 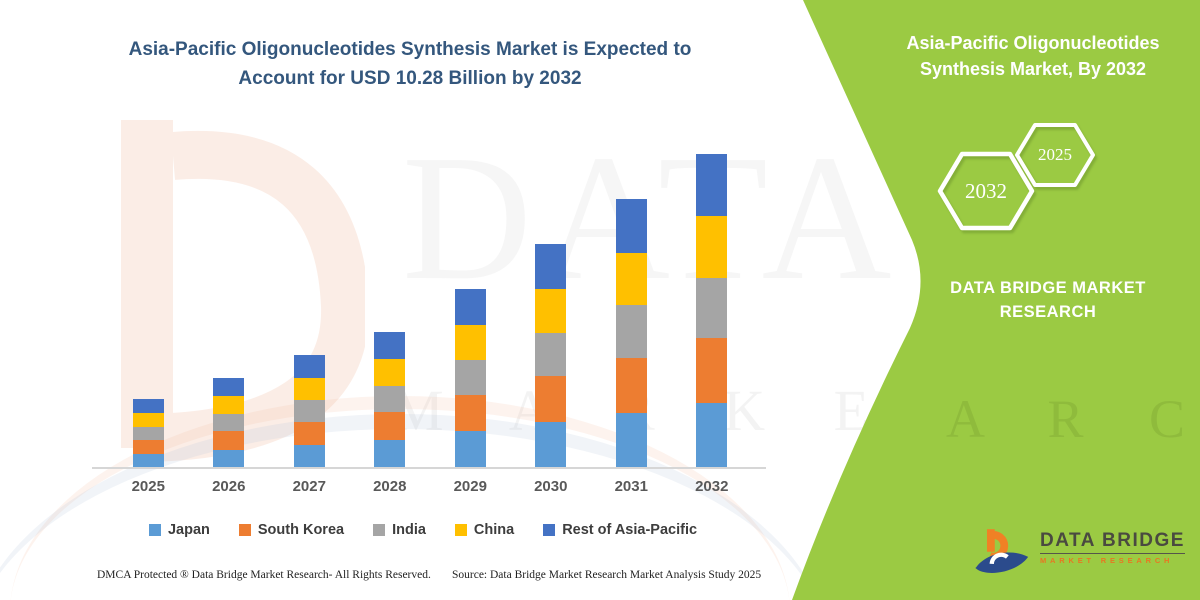 What do you see at coordinates (1112, 542) in the screenshot?
I see `databridge-logo-name: DATA BRIDGE` at bounding box center [1112, 542].